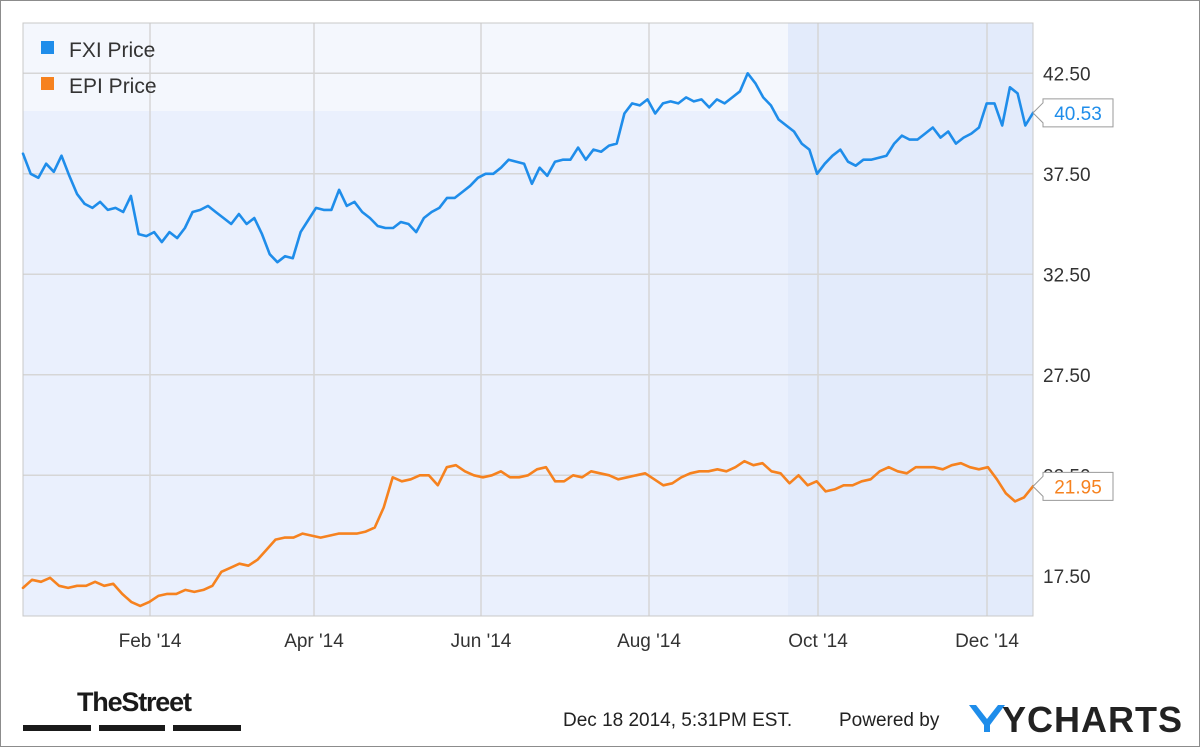 The image size is (1200, 748). I want to click on footer-powered-by: Powered by, so click(889, 720).